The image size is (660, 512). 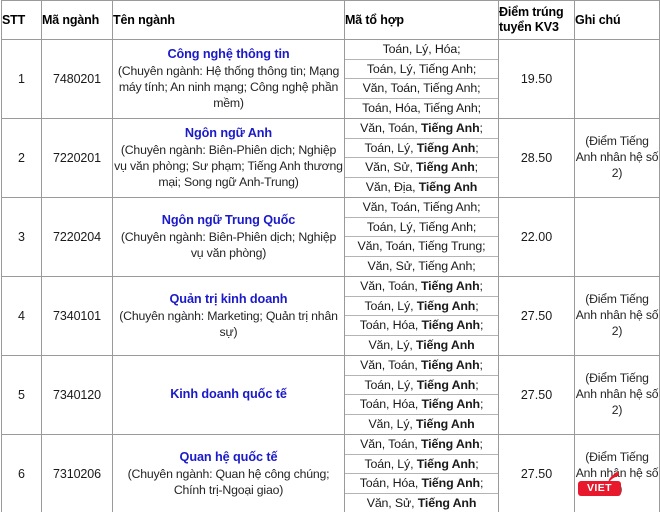 I want to click on major-title: Ngôn ngữ Trung Quốc, so click(x=228, y=220).